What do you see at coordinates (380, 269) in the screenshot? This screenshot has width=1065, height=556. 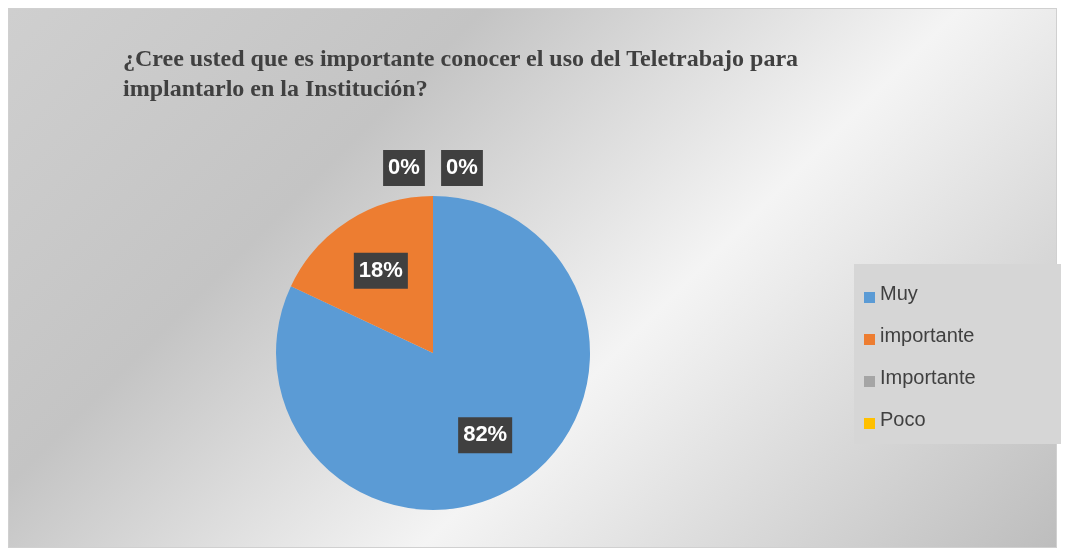 I see `data-label: 18%` at bounding box center [380, 269].